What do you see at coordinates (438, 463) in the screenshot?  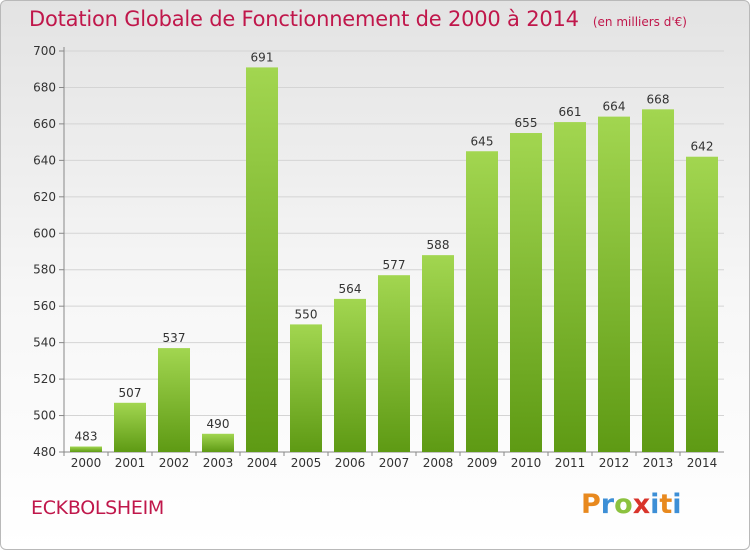 I see `x-tick-label-2008: 2008` at bounding box center [438, 463].